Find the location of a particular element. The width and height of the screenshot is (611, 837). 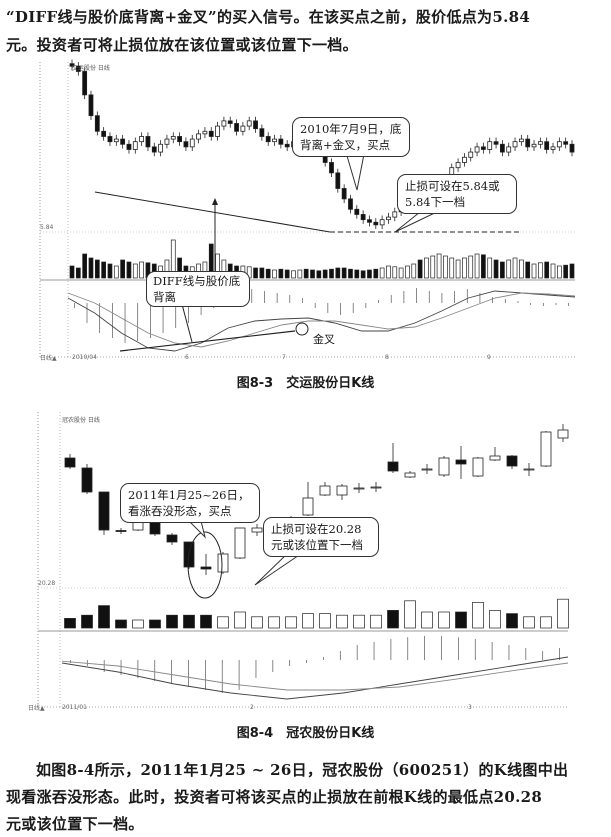

fig1-callout-divergence: DIFF线与股价底背离 is located at coordinates (198, 289).